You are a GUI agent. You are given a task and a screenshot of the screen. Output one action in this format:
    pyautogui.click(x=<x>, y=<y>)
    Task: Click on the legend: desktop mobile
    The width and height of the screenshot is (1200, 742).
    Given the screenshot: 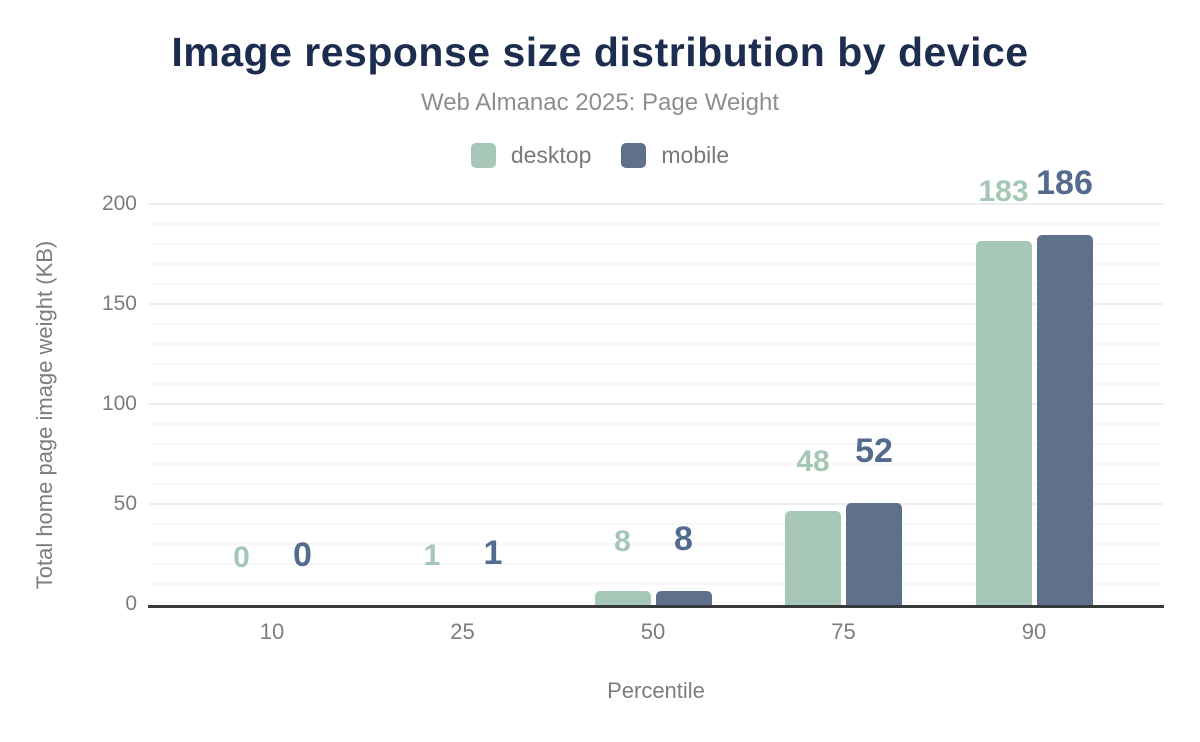 What is the action you would take?
    pyautogui.click(x=600, y=155)
    